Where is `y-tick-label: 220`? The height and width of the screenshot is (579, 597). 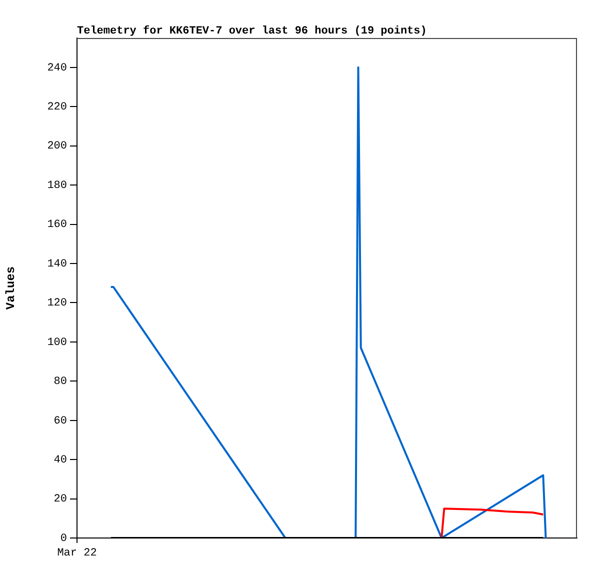 y-tick-label: 220 is located at coordinates (57, 108).